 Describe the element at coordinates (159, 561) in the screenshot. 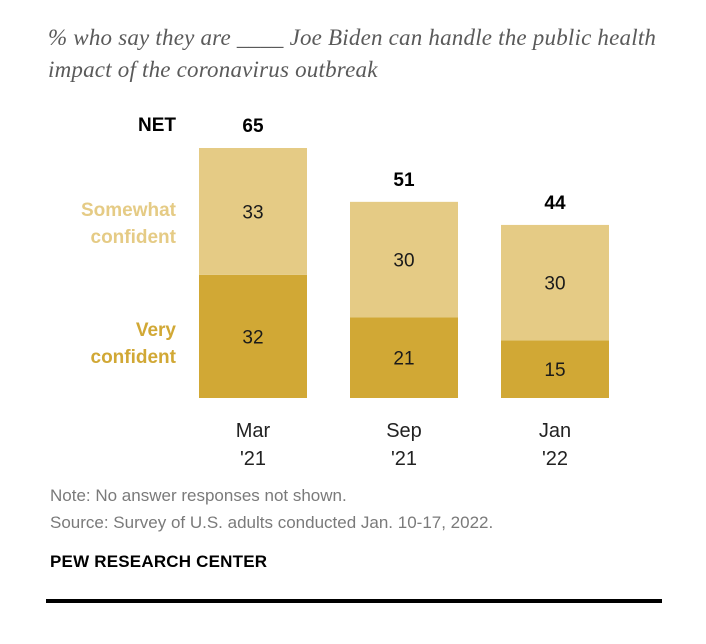

I see `pew-research-center-logo: PEW RESEARCH CENTER` at that location.